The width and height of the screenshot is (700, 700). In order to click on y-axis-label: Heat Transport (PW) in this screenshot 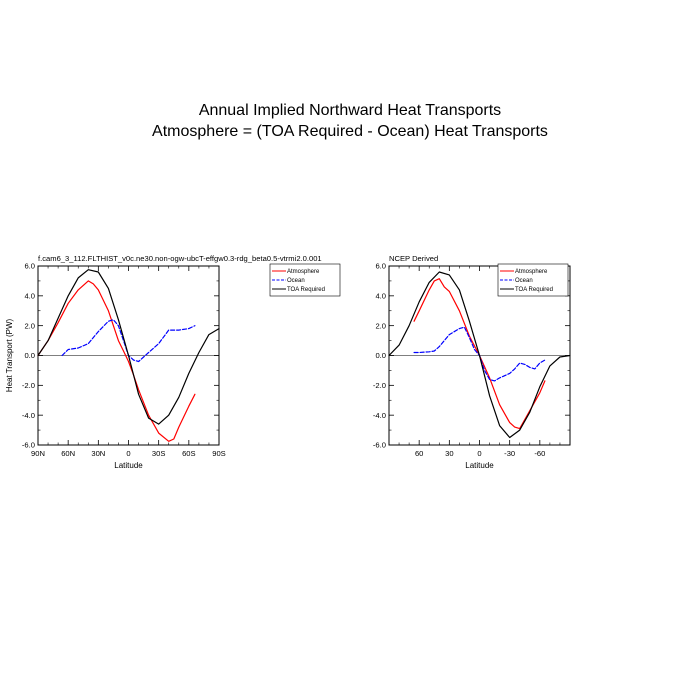, I will do `click(9, 355)`.